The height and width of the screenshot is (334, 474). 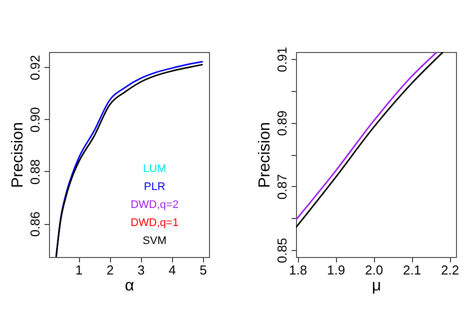 What do you see at coordinates (374, 270) in the screenshot?
I see `x-tick-label: 2.0` at bounding box center [374, 270].